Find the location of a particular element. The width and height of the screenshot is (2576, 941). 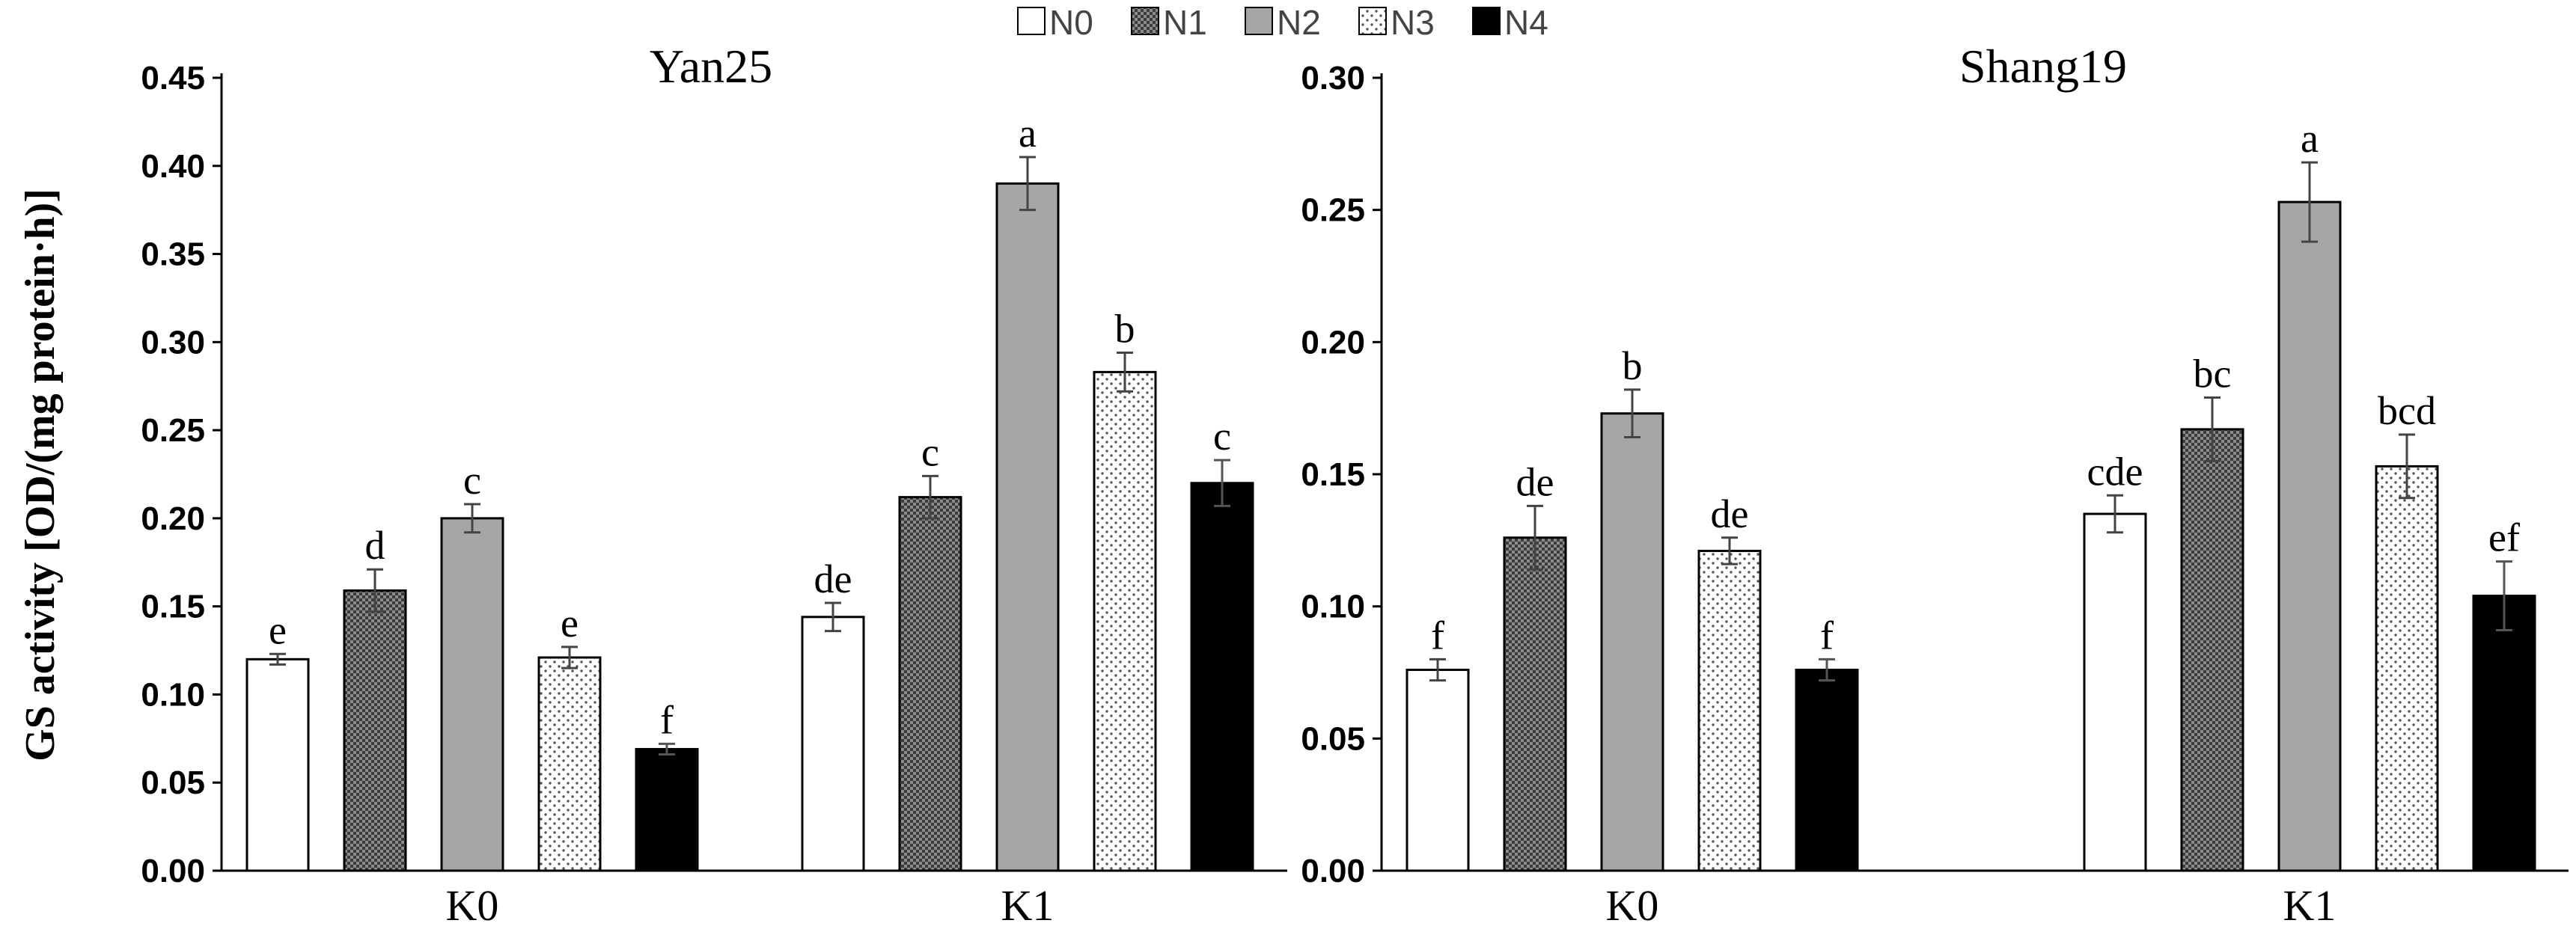

legend-item-n1: N1 is located at coordinates (1169, 22).